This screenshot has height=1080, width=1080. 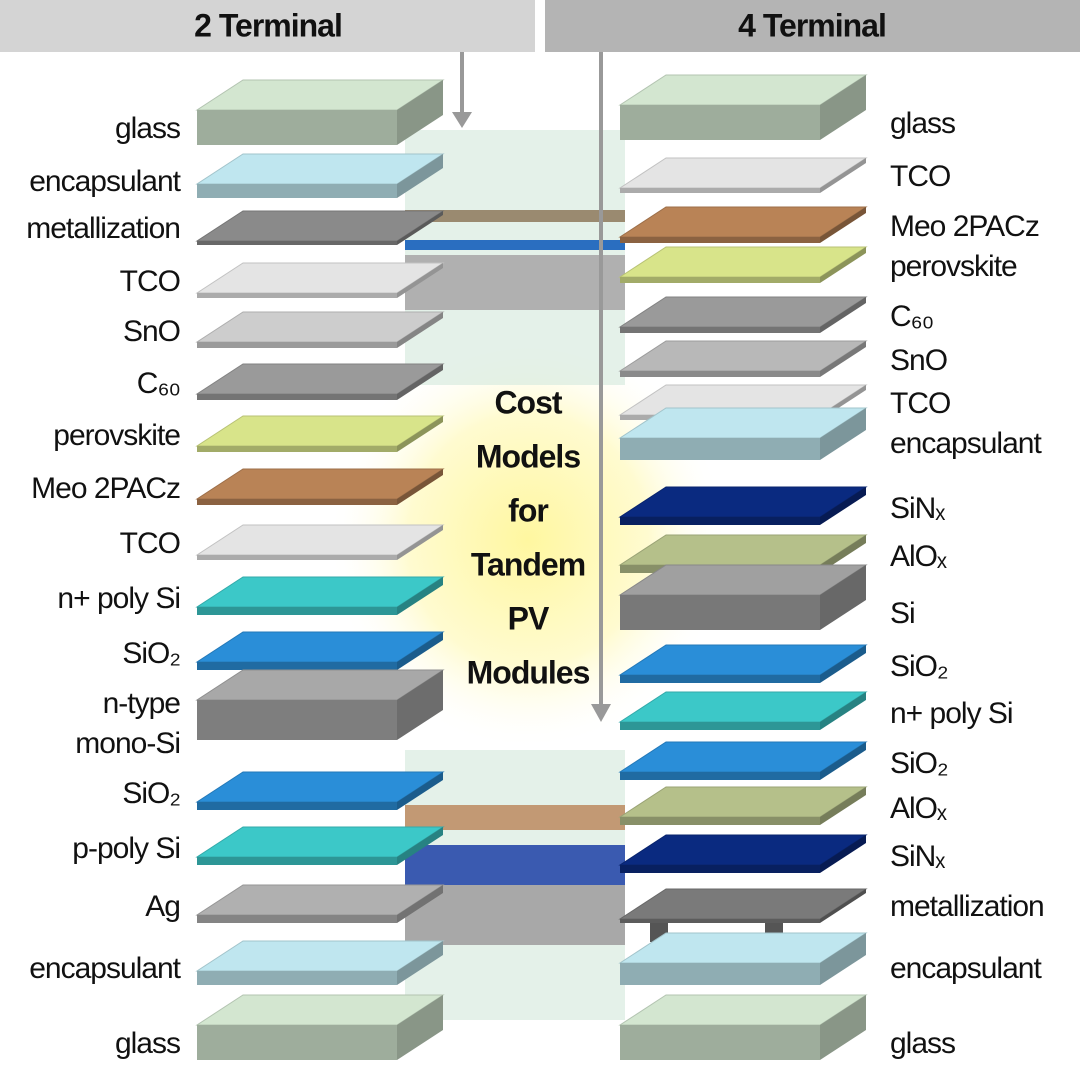 What do you see at coordinates (528, 402) in the screenshot?
I see `center-title: Cost` at bounding box center [528, 402].